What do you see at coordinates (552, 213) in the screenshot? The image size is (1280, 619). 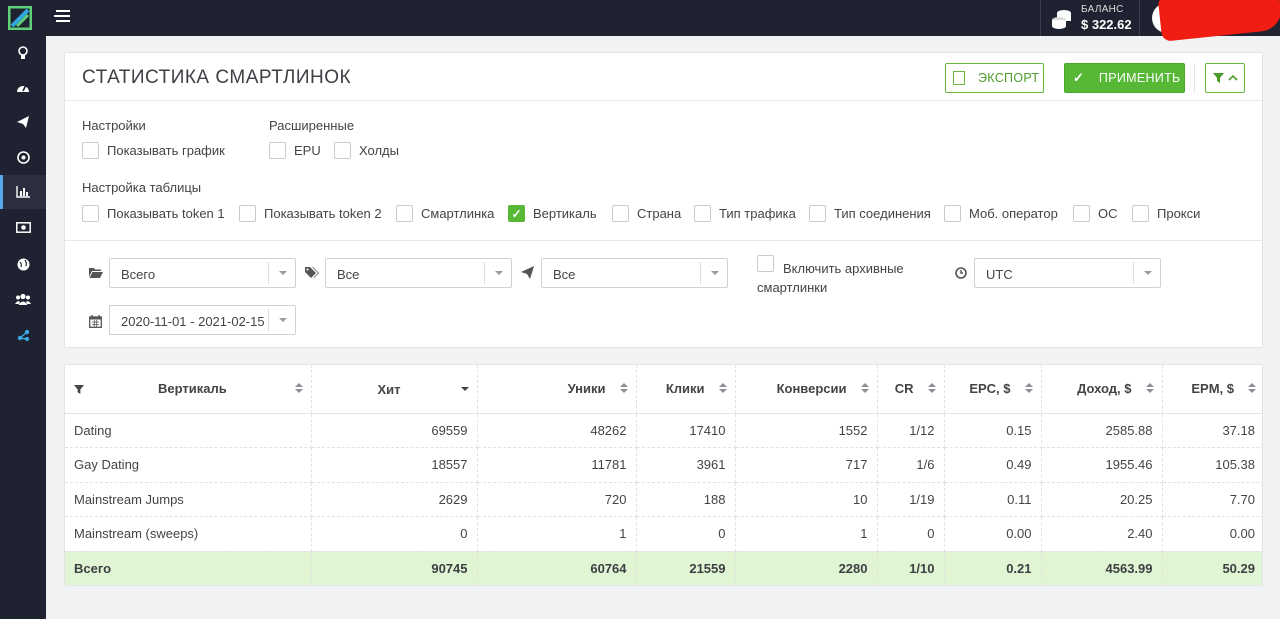 I see `table-option-vertical: ✓ Вертикаль` at bounding box center [552, 213].